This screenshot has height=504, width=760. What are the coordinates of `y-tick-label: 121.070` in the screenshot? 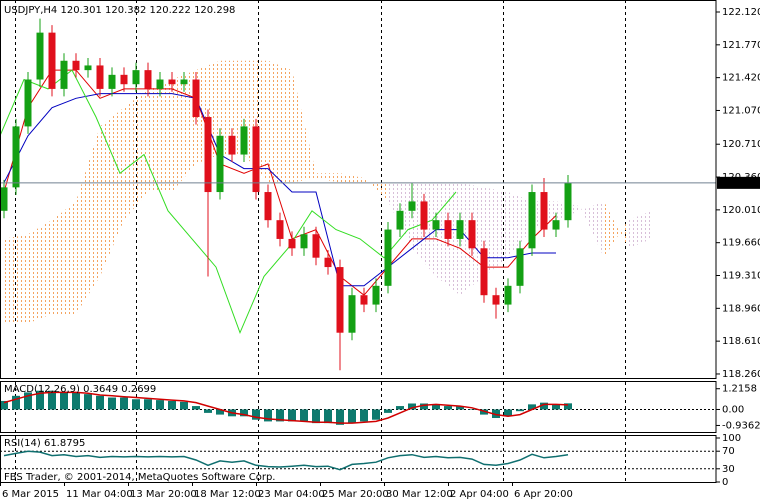 It's located at (741, 110).